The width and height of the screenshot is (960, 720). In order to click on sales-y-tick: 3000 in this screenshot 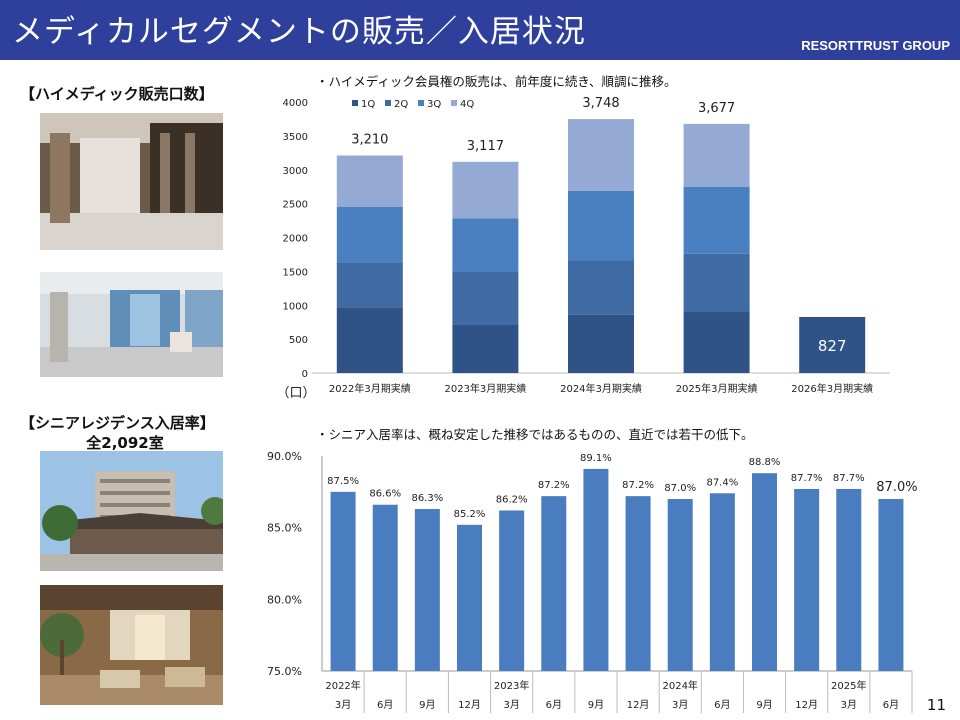, I will do `click(295, 171)`.